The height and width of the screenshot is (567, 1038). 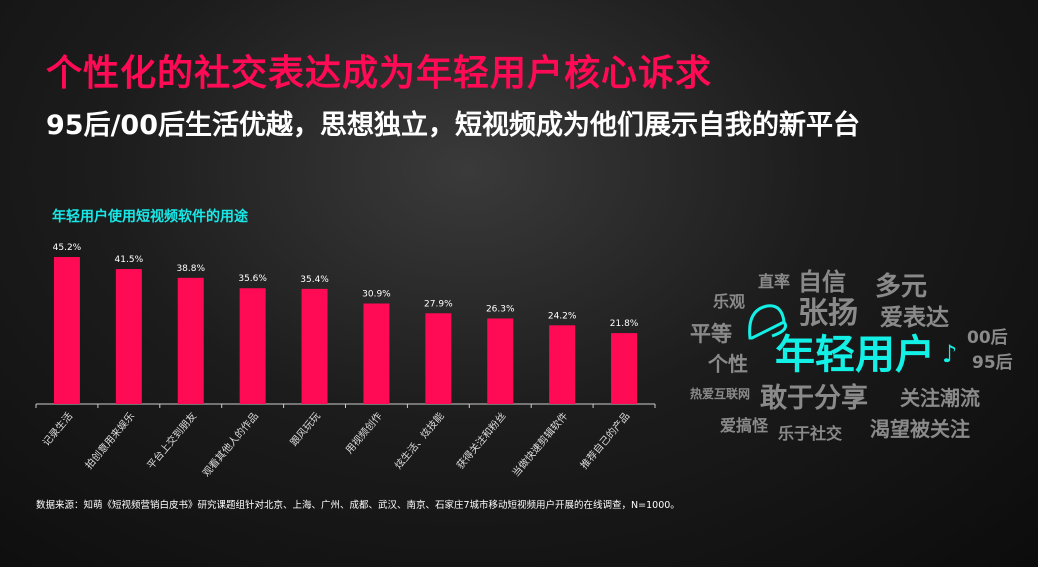 What do you see at coordinates (190, 269) in the screenshot?
I see `data-label: 38.8%` at bounding box center [190, 269].